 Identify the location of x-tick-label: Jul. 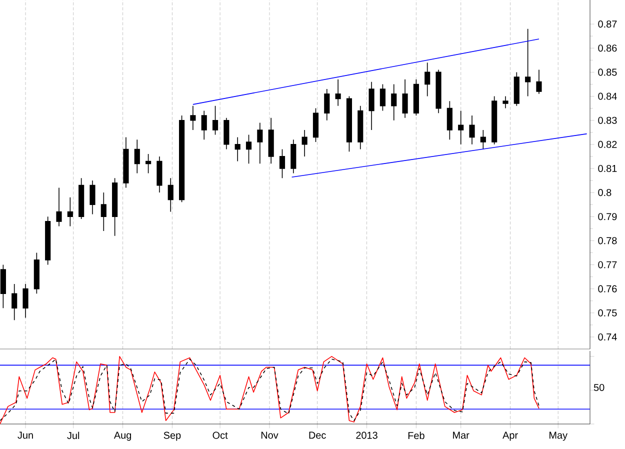
(73, 436).